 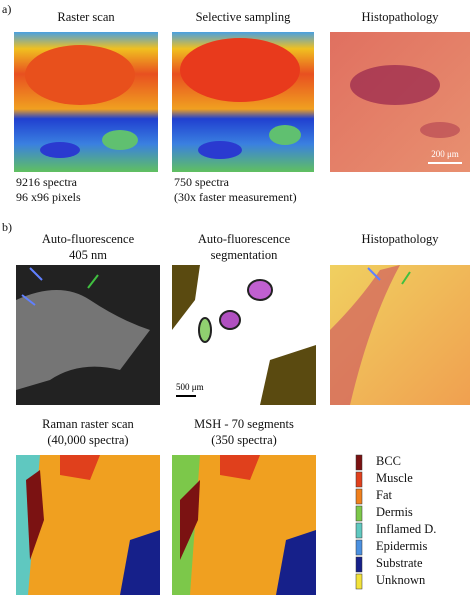 I want to click on legend-label: Fat, so click(x=384, y=495).